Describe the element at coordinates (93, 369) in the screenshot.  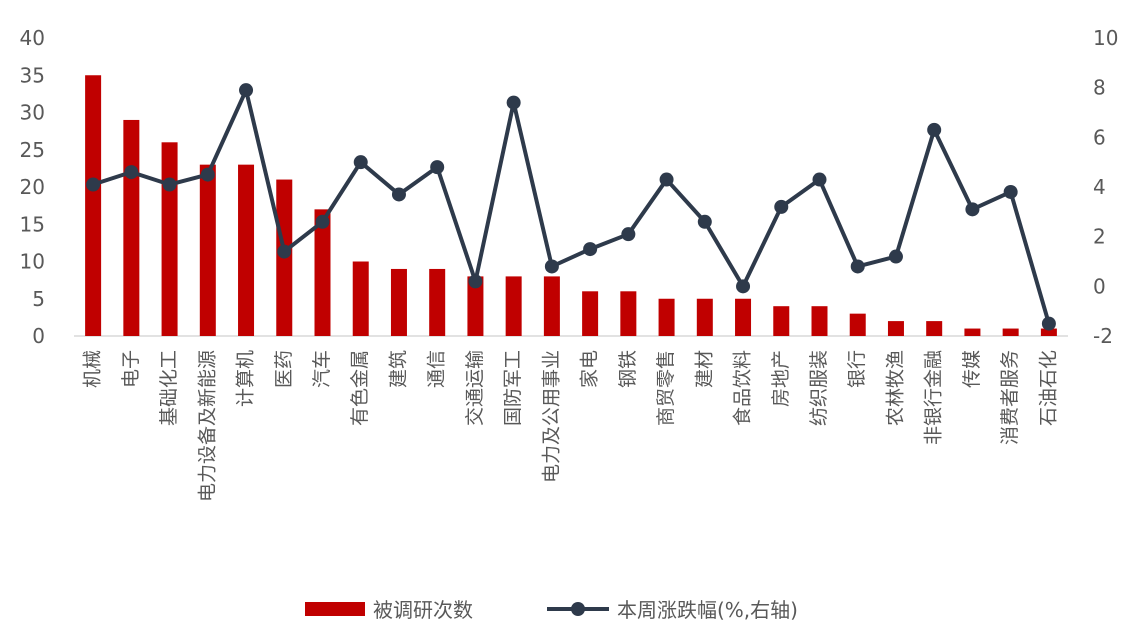
I see `category-label: 机械` at that location.